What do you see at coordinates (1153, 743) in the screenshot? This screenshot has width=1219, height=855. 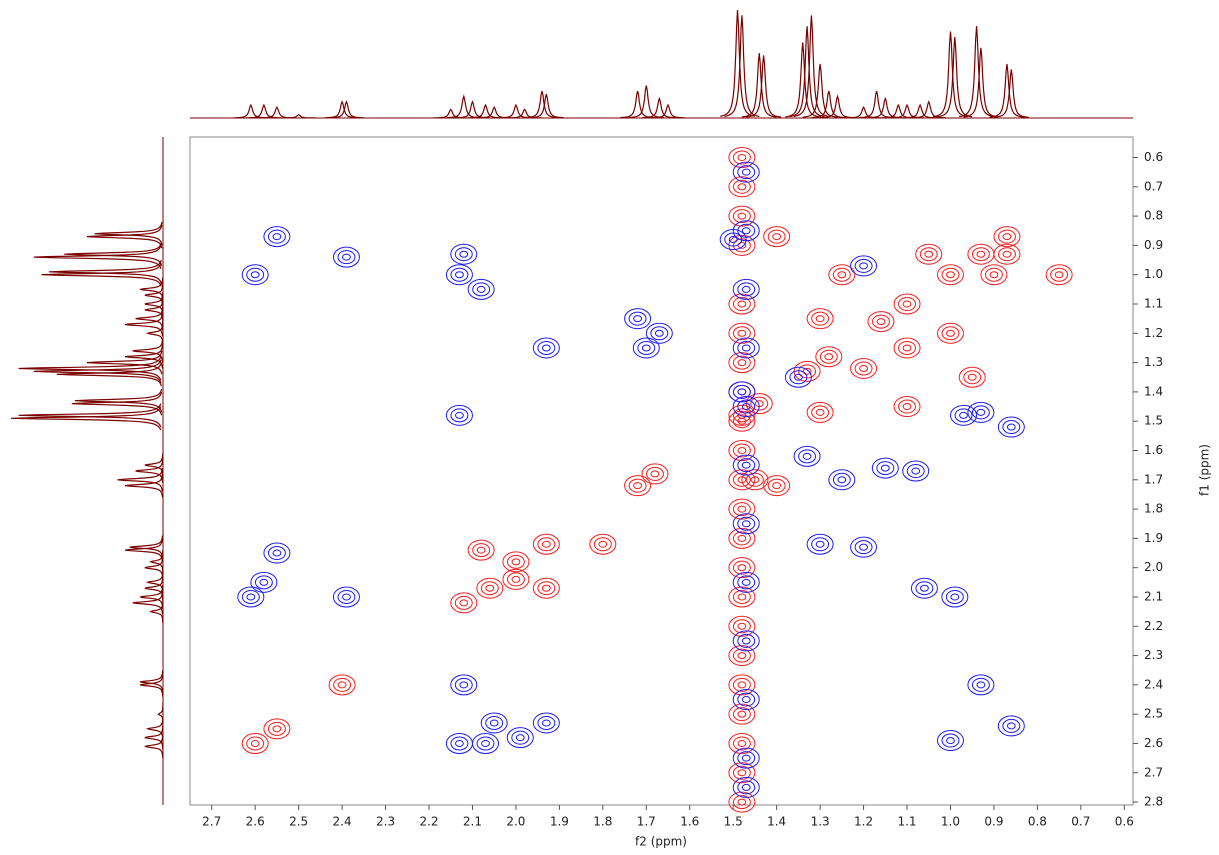 I see `y-tick-label: 2.6` at bounding box center [1153, 743].